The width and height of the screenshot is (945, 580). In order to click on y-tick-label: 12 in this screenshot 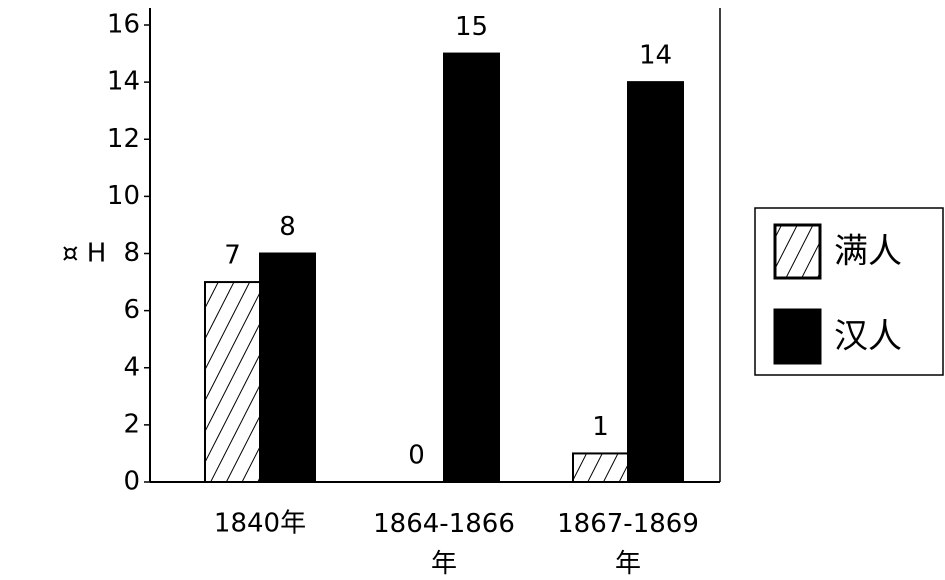, I will do `click(123, 139)`.